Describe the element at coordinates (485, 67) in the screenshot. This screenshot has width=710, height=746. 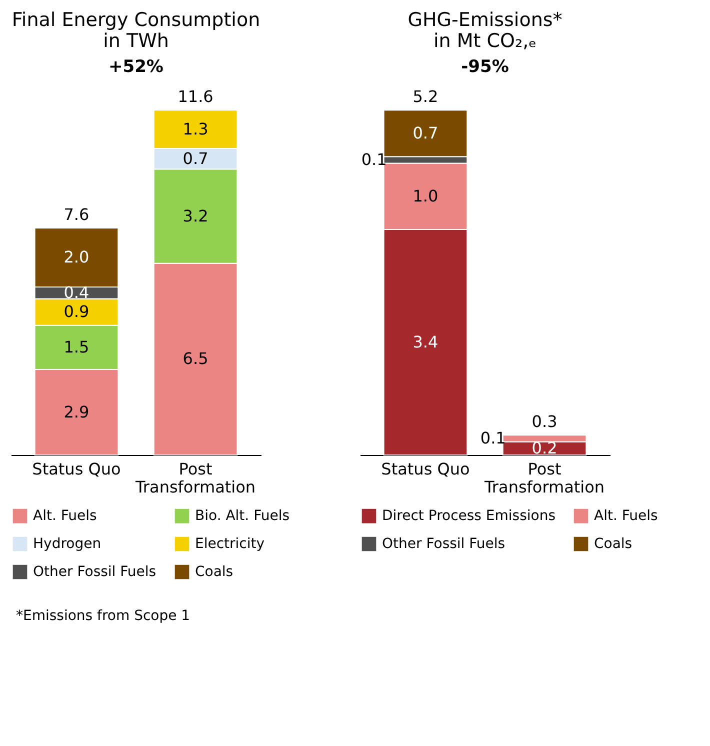
I see `text: -95%` at that location.